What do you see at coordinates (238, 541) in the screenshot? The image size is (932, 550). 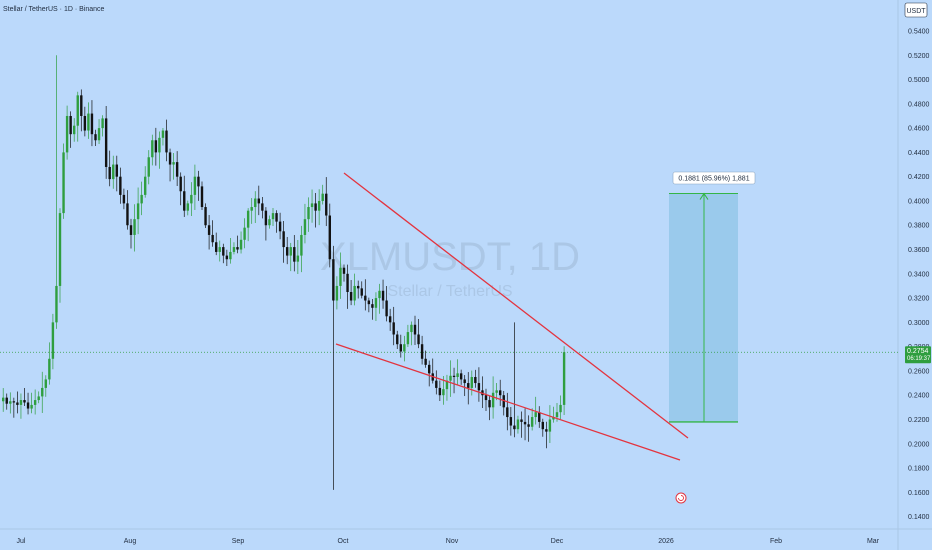 I see `x-tick-label: Sep` at bounding box center [238, 541].